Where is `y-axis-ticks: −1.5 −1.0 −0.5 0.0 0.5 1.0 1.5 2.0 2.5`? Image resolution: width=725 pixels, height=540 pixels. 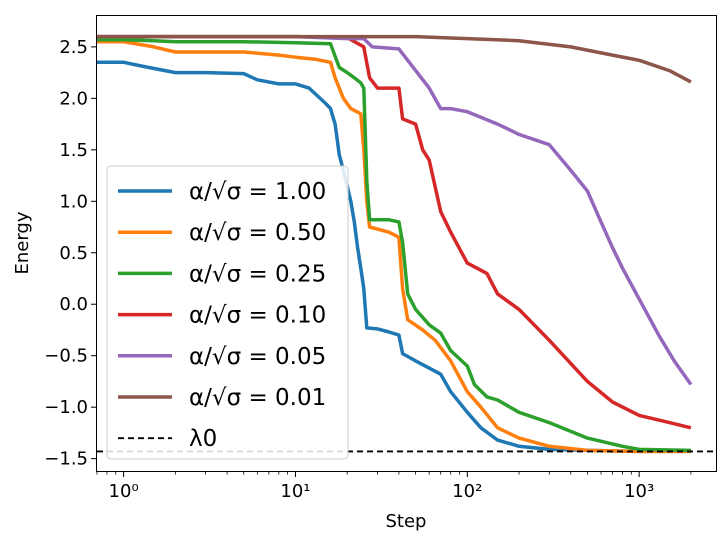 y-axis-ticks: −1.5 −1.0 −0.5 0.0 0.5 1.0 1.5 2.0 2.5 is located at coordinates (70, 253).